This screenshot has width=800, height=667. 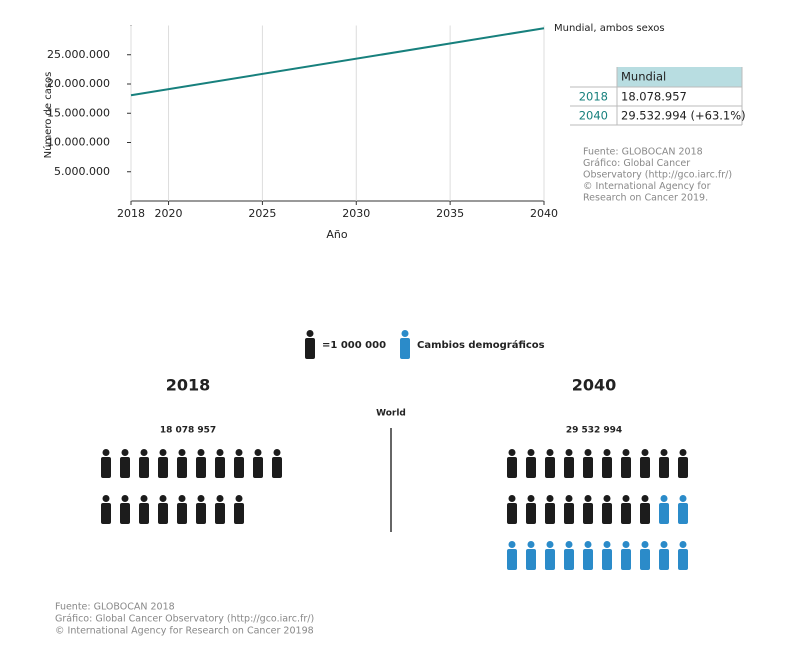 What do you see at coordinates (594, 385) in the screenshot?
I see `year-label: 2040` at bounding box center [594, 385].